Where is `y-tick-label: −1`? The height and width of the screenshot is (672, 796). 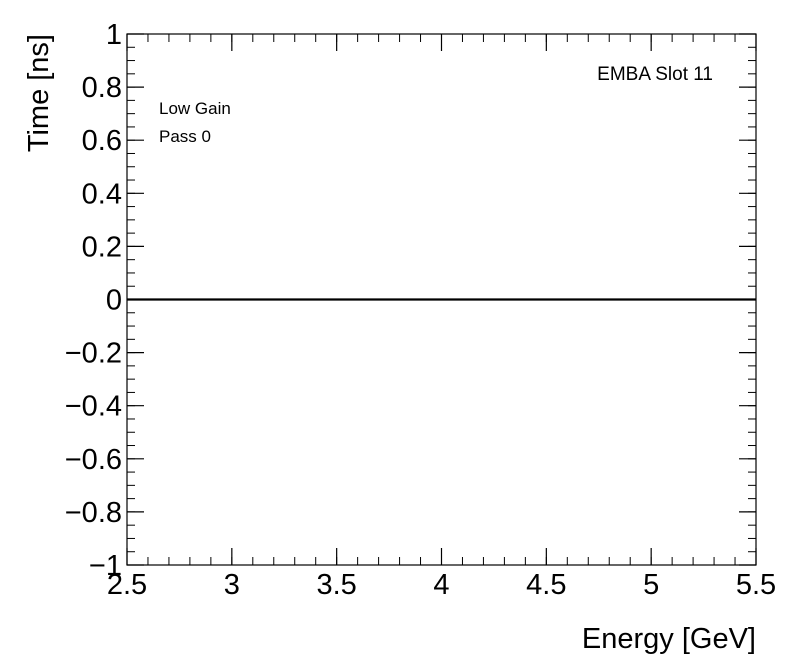
y-tick-label: −1 is located at coordinates (105, 566).